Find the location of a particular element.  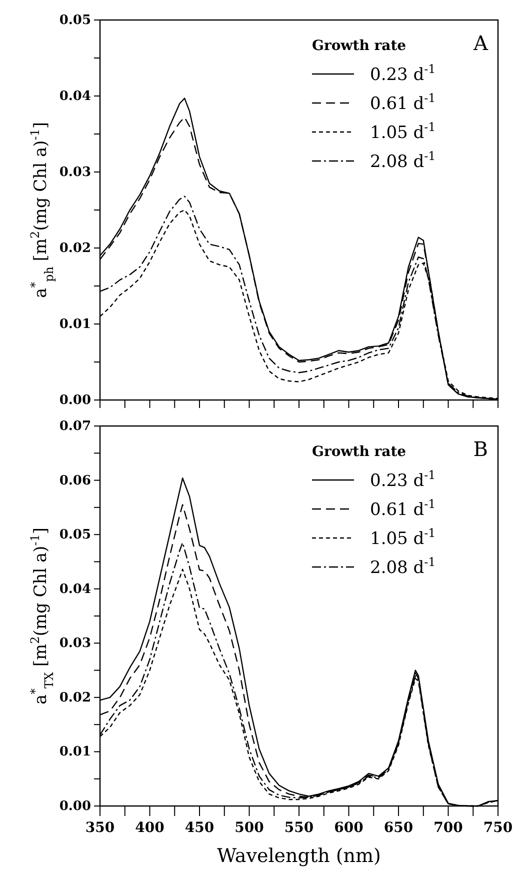

x-tick-label: 400 is located at coordinates (150, 828).